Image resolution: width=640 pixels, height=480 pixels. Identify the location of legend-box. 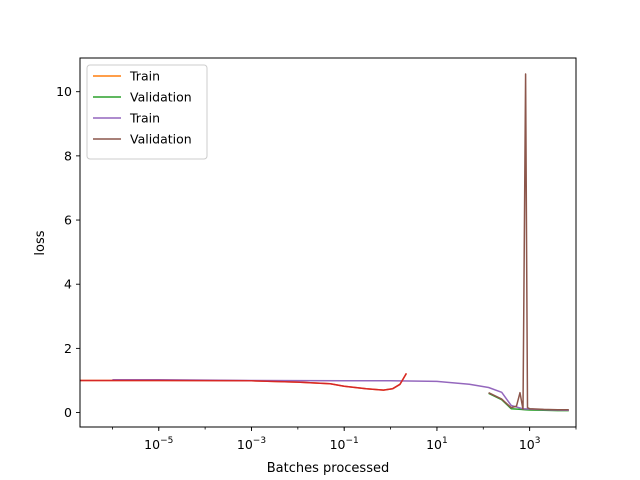
(147, 112).